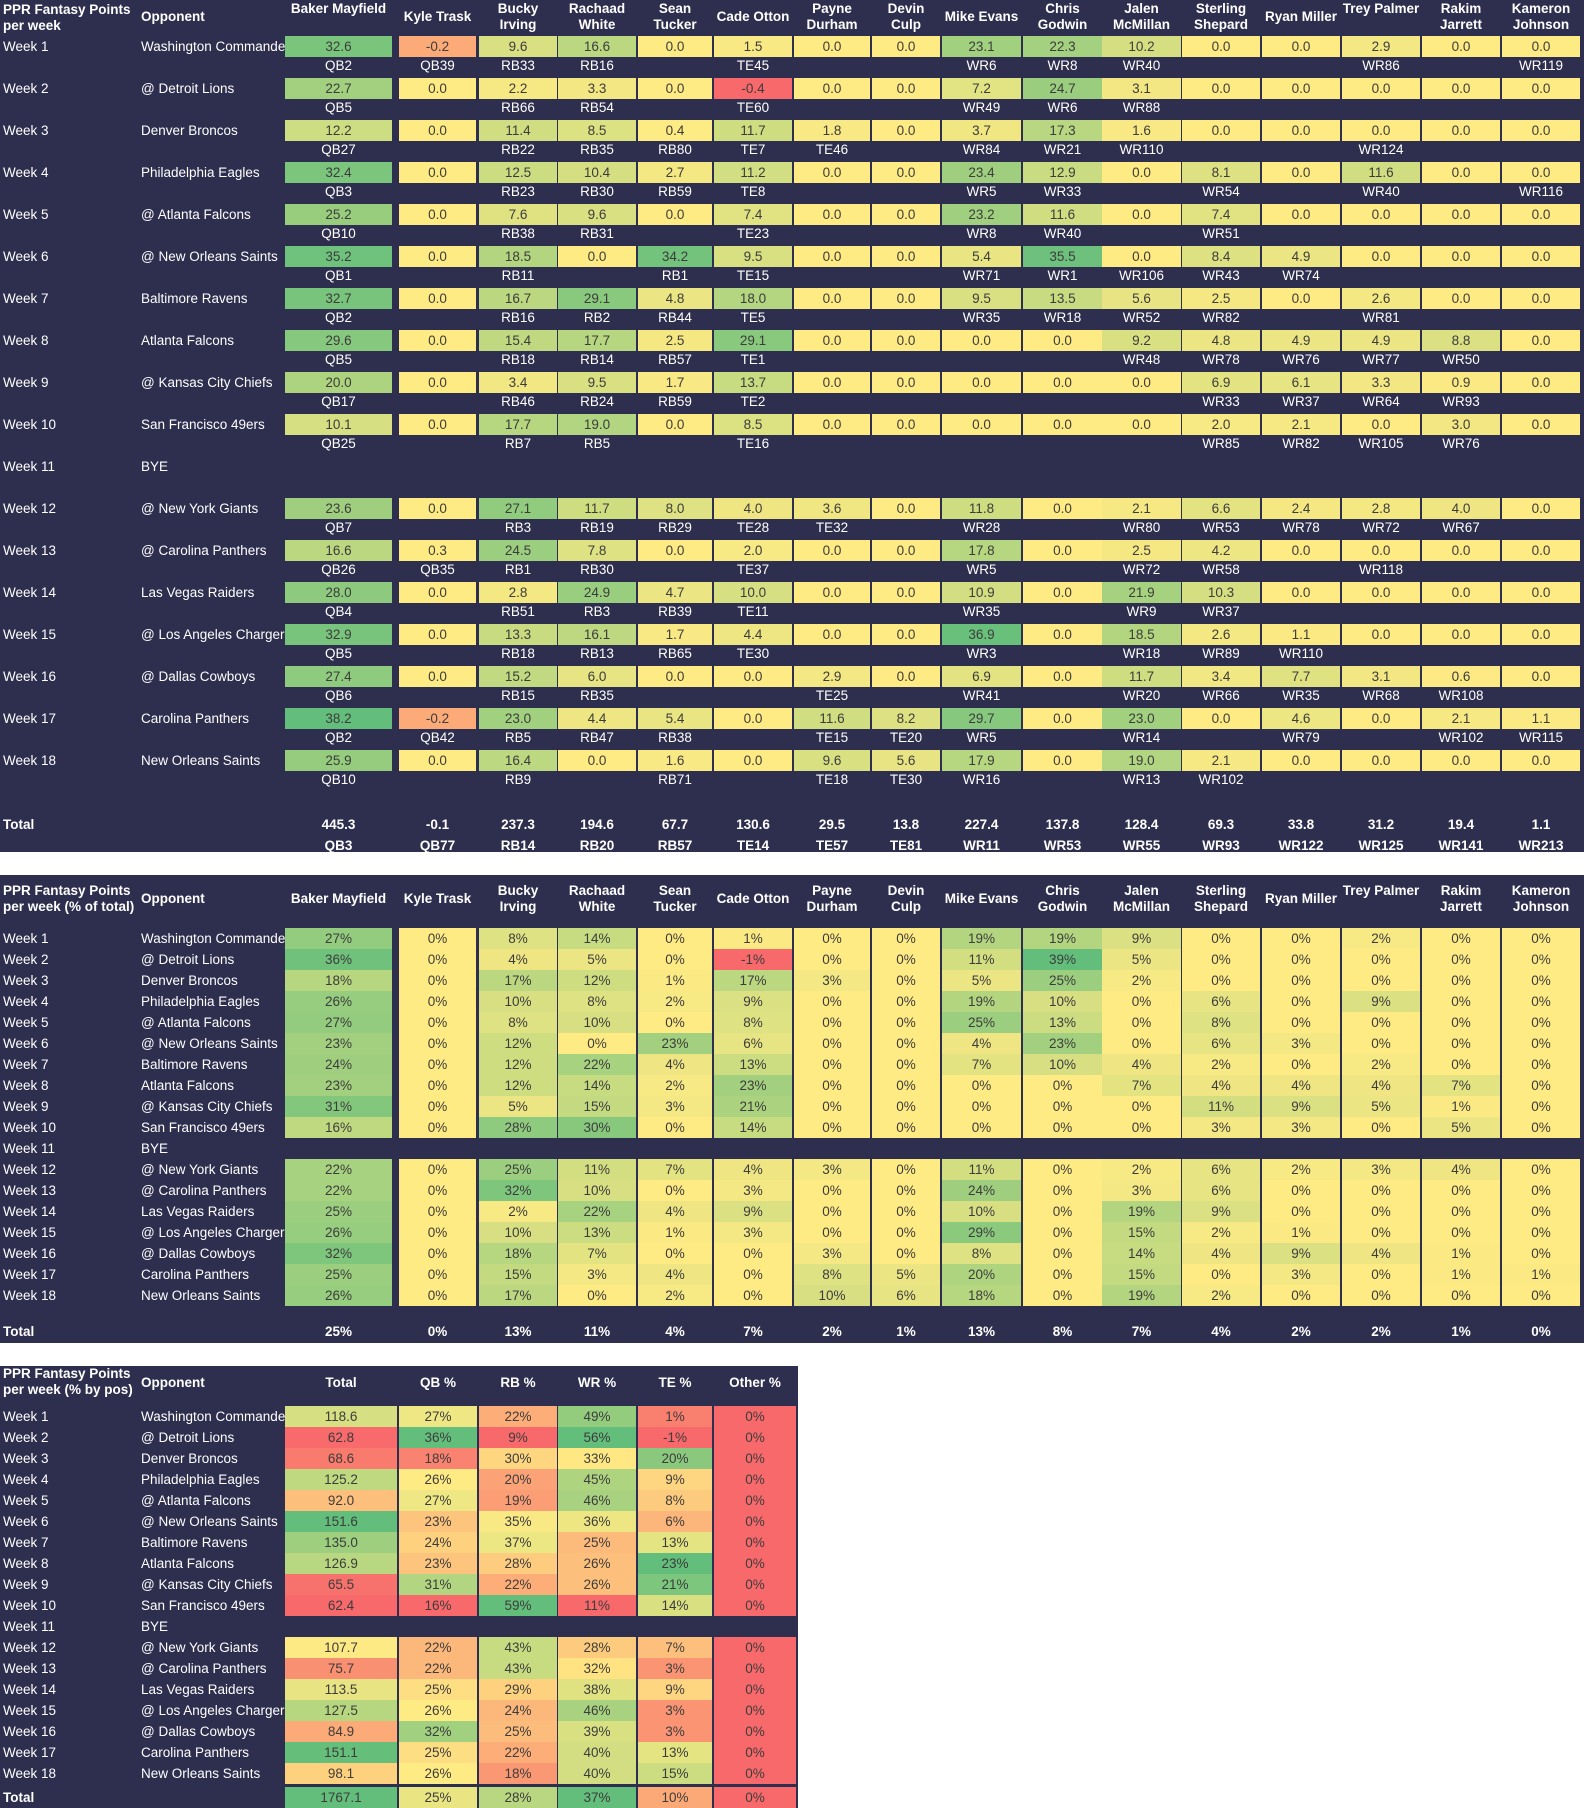  What do you see at coordinates (30, 424) in the screenshot?
I see `week-label: Week 10` at bounding box center [30, 424].